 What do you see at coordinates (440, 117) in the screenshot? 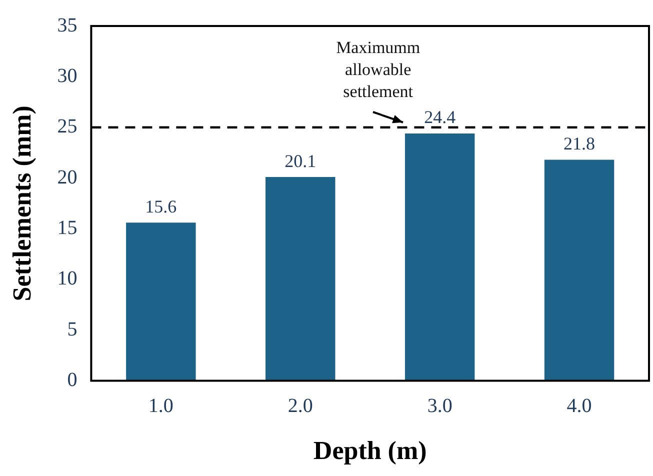
I see `data-label: 24.4` at bounding box center [440, 117].